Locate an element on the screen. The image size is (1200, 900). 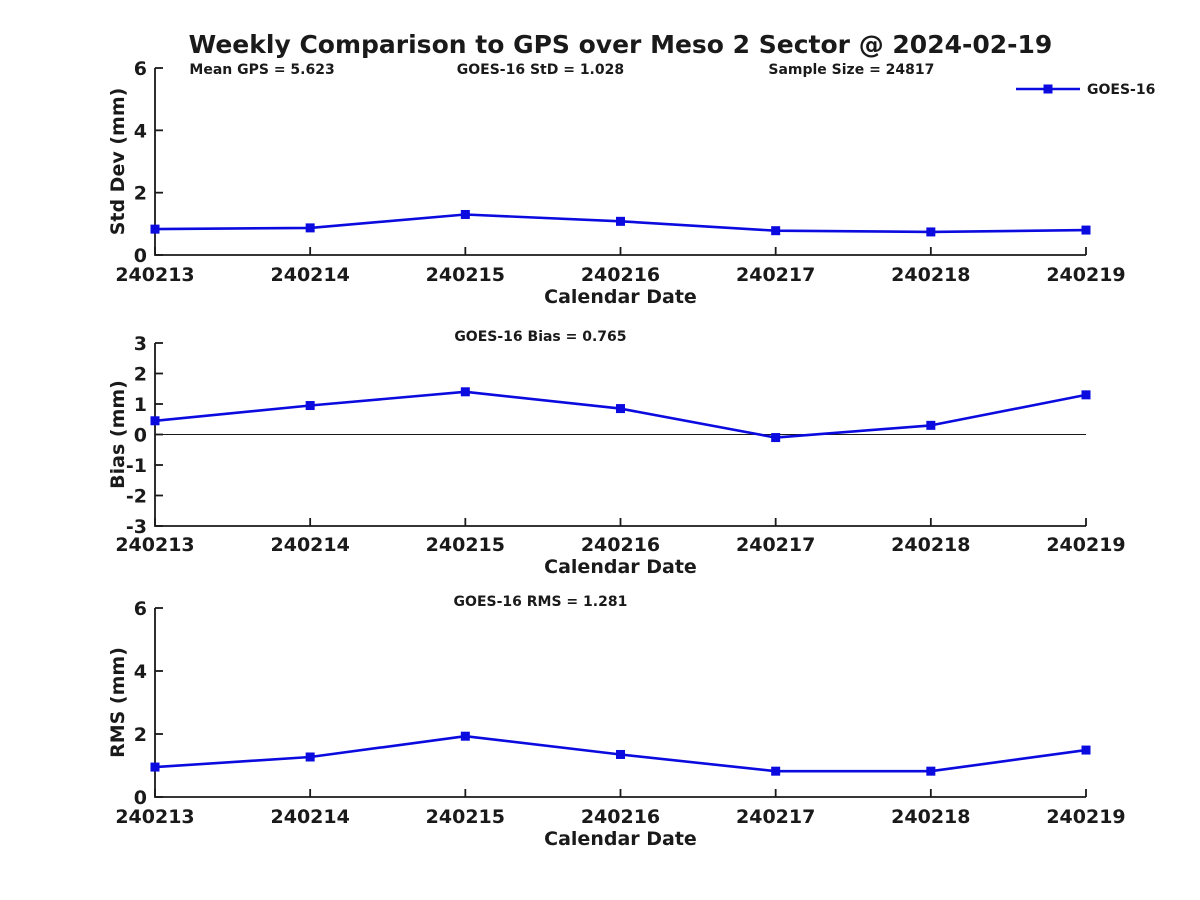
y-axis-label: Std Dev (mm) is located at coordinates (118, 162).